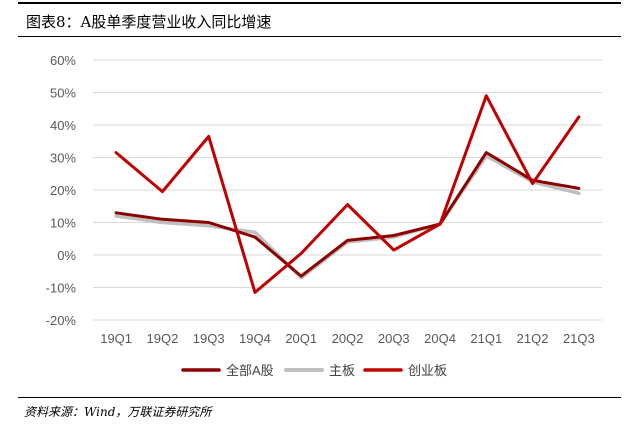 The width and height of the screenshot is (641, 431). I want to click on title-bar: 图表8：A股单季度营业收入同比增速, so click(319, 19).